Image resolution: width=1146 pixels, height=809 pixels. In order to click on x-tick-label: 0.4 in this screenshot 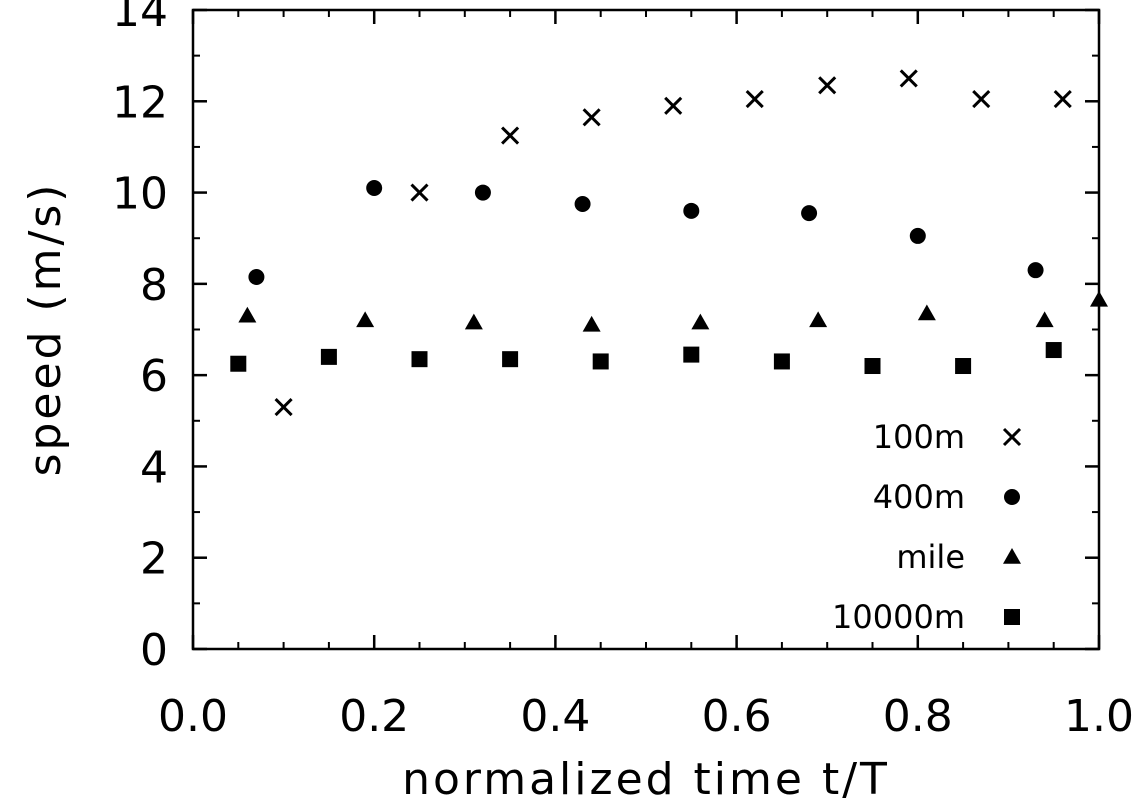, I will do `click(555, 716)`.